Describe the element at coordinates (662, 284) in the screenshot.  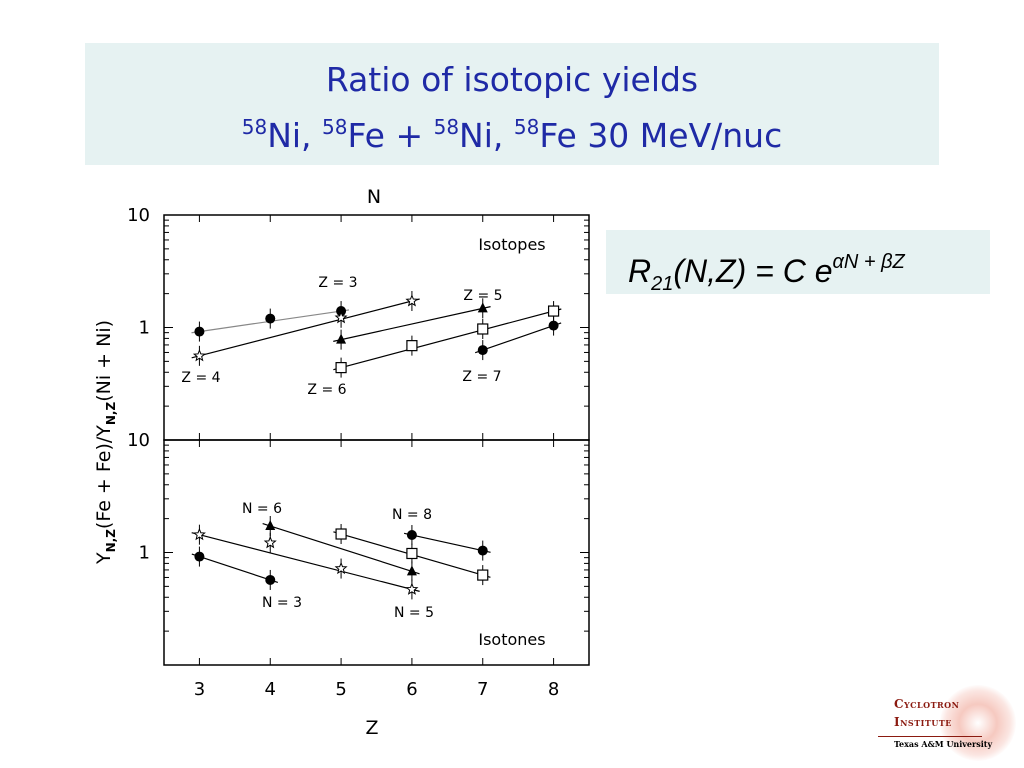
I see `formula-subscript: 21` at that location.